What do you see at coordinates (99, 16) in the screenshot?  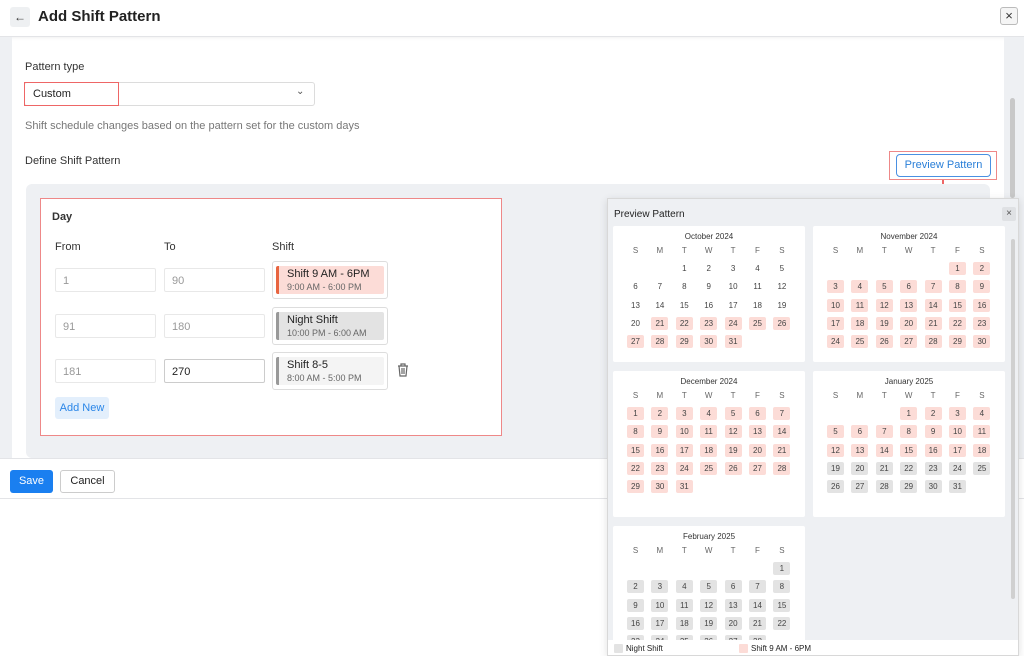 I see `page-title: Add Shift Pattern` at bounding box center [99, 16].